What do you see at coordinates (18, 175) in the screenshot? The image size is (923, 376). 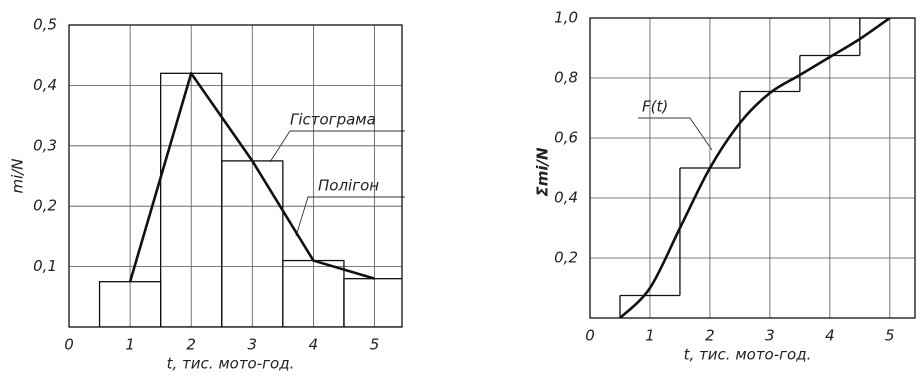 I see `y-axis-label: mi/N` at bounding box center [18, 175].